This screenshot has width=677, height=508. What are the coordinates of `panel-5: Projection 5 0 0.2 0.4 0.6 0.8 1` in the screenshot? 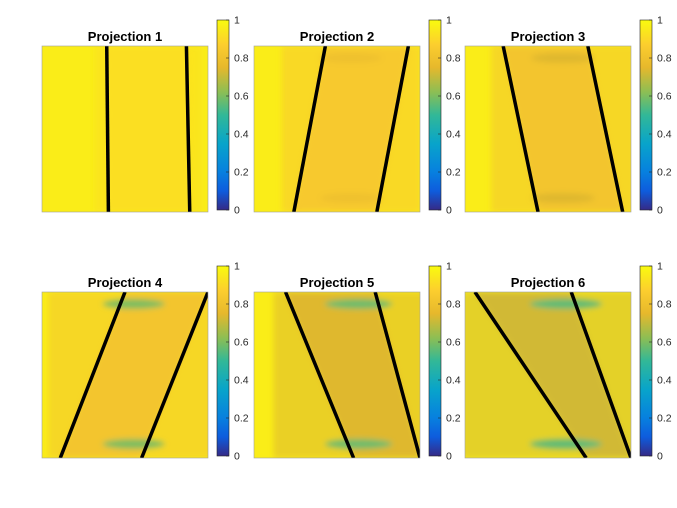 It's located at (357, 362).